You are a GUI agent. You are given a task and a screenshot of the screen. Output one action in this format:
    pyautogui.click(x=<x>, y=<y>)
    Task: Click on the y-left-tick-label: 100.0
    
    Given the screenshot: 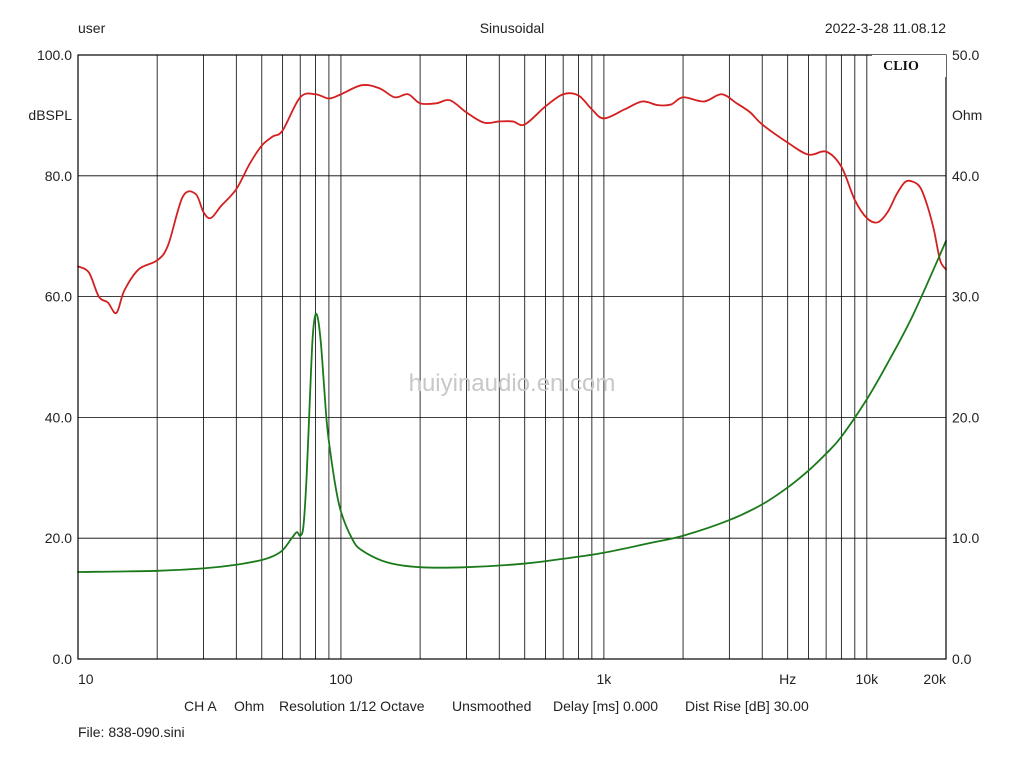 What is the action you would take?
    pyautogui.click(x=54, y=55)
    